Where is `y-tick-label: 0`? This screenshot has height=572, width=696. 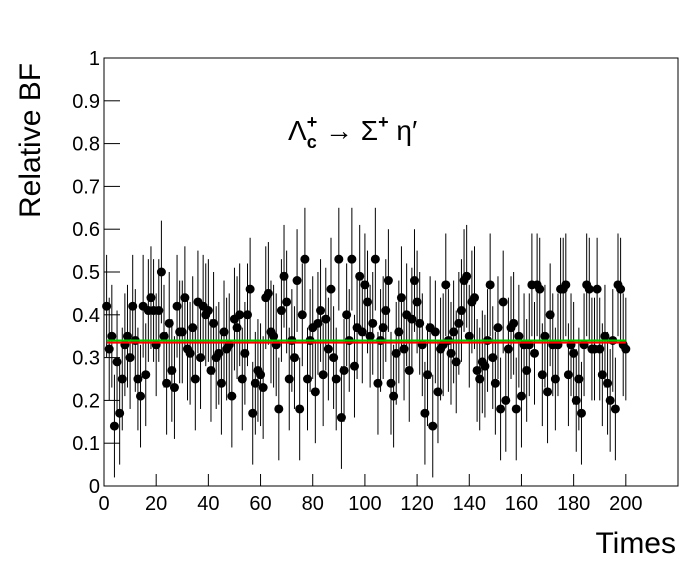 y-tick-label: 0 is located at coordinates (94, 487).